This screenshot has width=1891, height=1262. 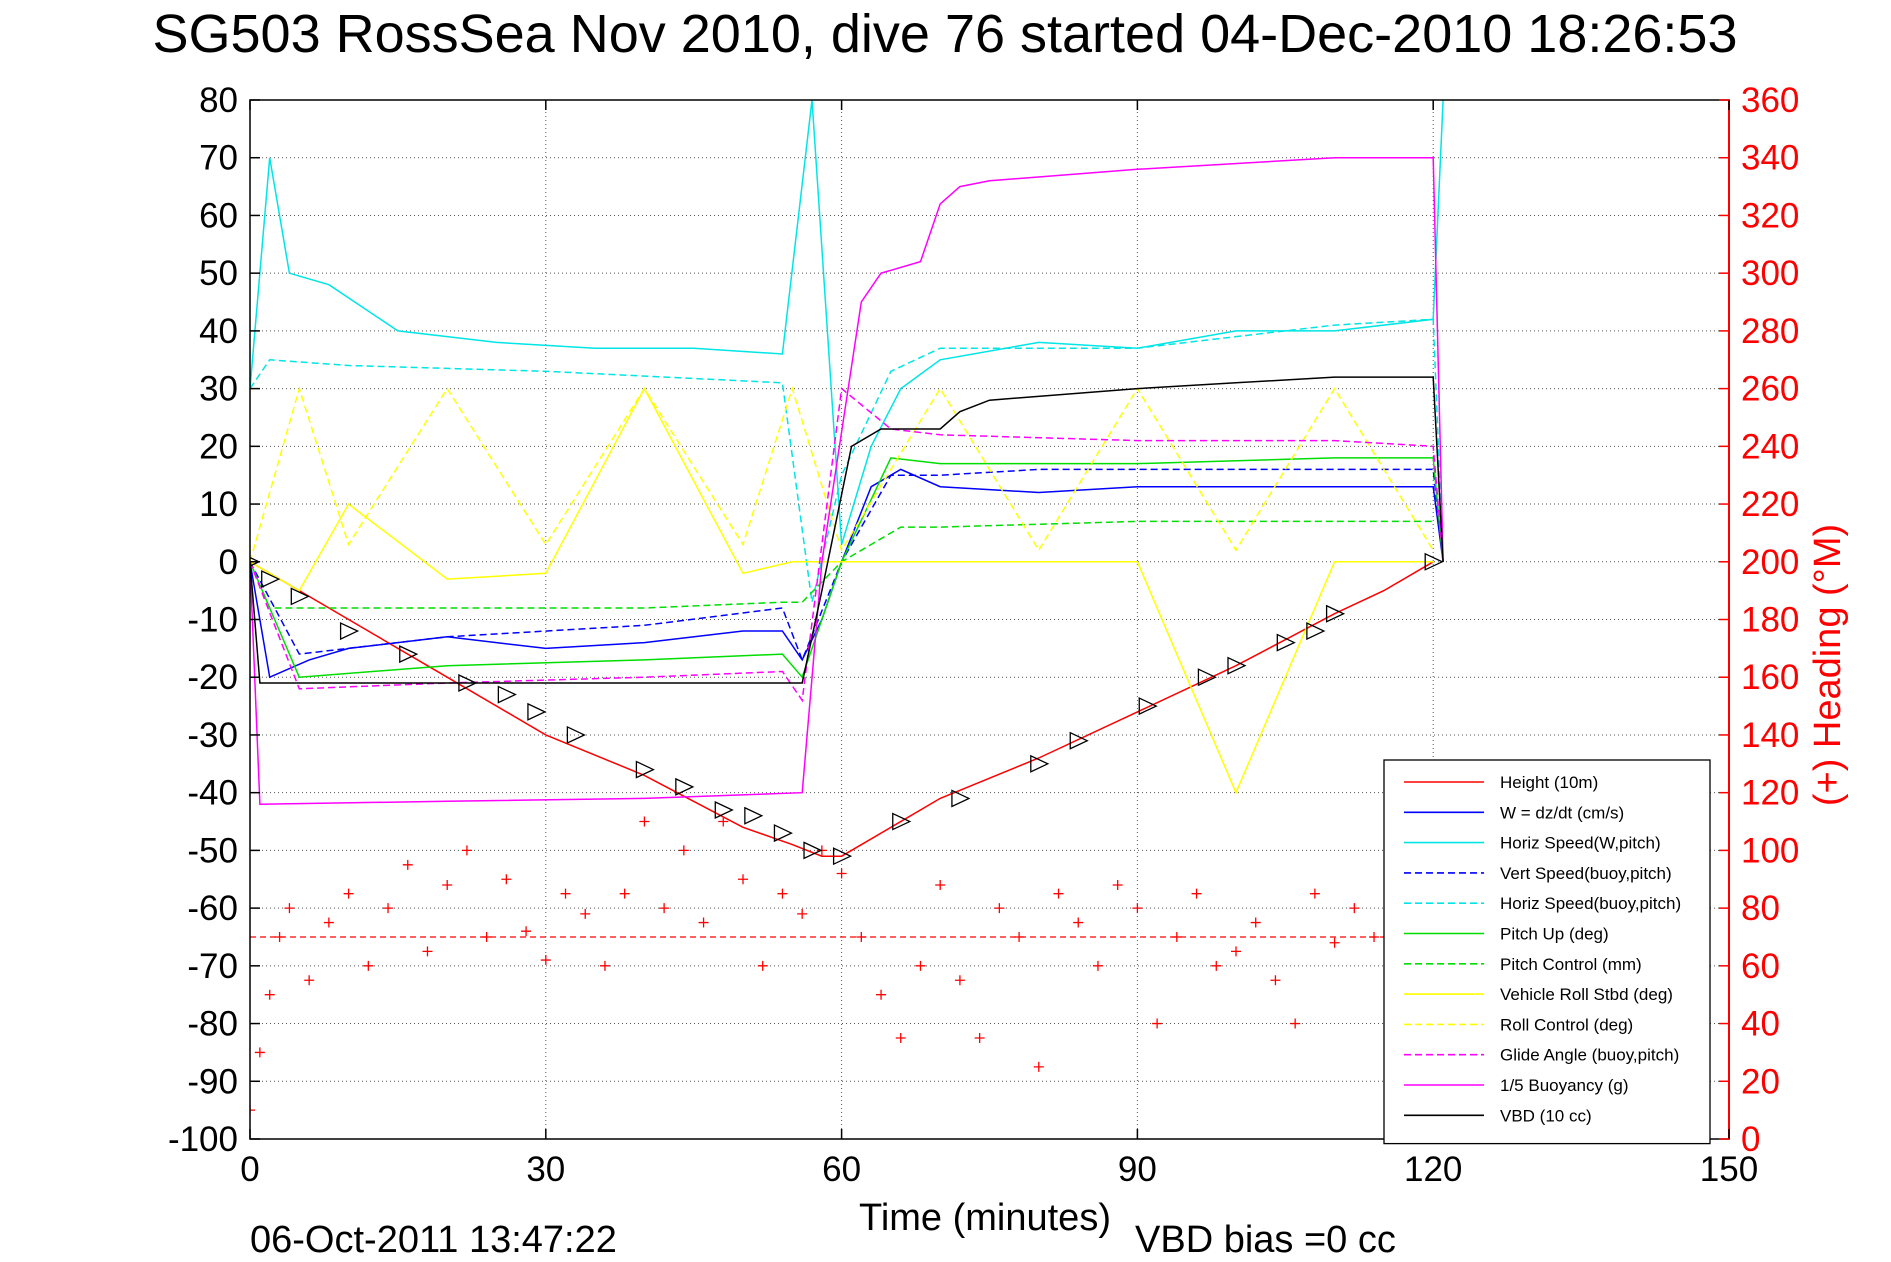 I want to click on legend-label: Vehicle Roll Stbd (deg), so click(x=1586, y=994).